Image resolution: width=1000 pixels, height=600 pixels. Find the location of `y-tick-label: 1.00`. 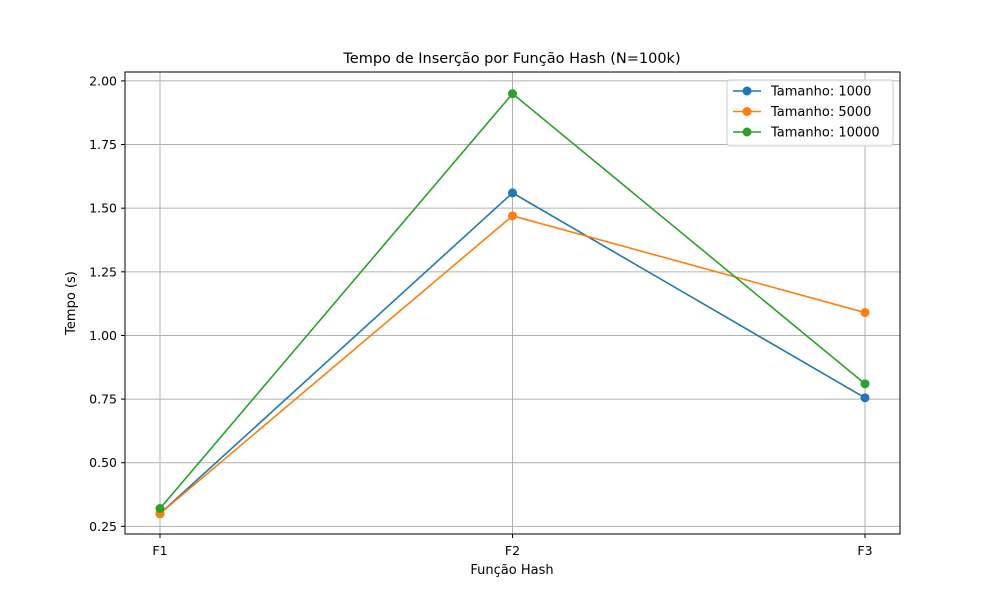

y-tick-label: 1.00 is located at coordinates (103, 335).